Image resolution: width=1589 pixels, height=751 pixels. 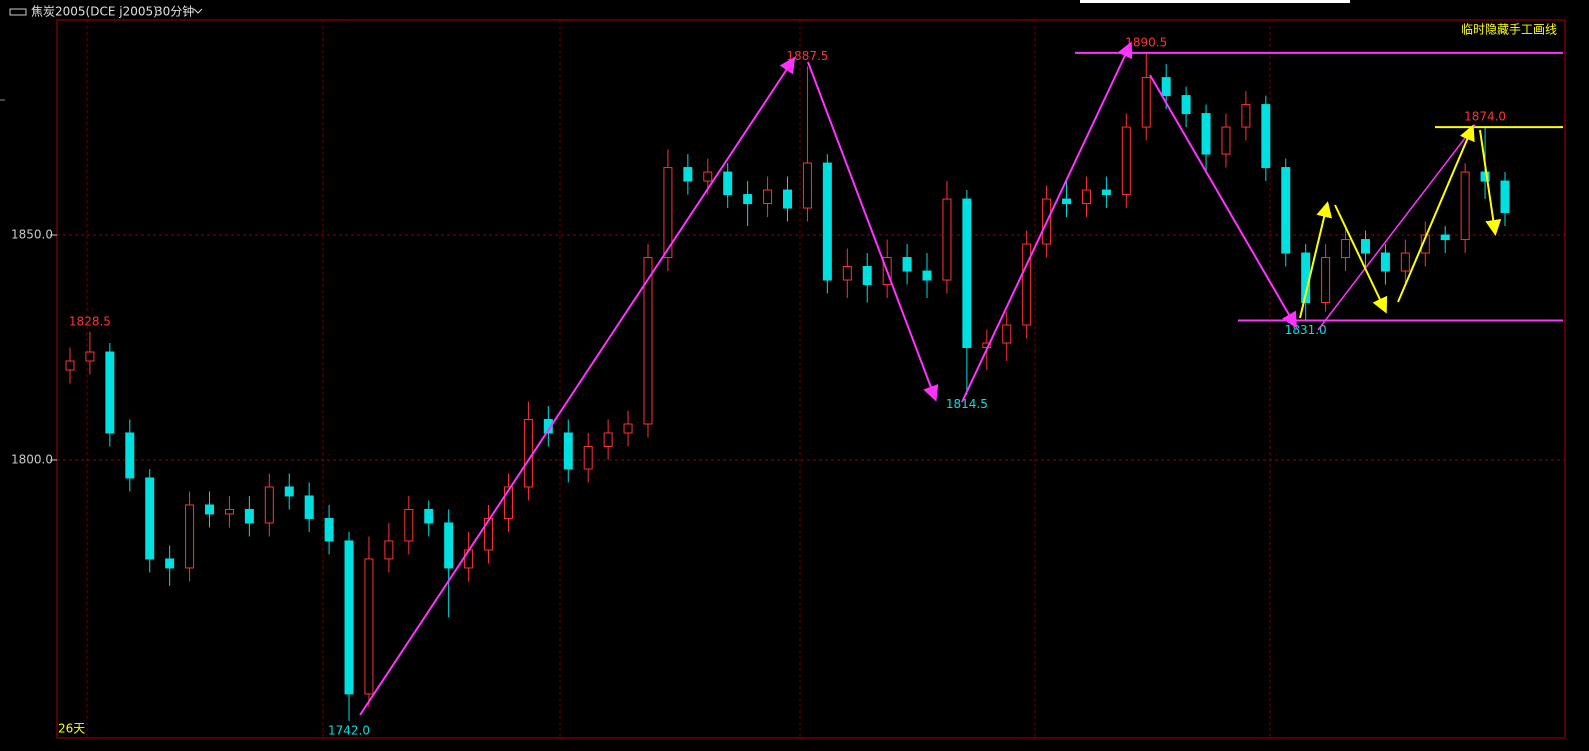 I want to click on toggle-drawings: 临时隐藏手工画线, so click(x=1509, y=30).